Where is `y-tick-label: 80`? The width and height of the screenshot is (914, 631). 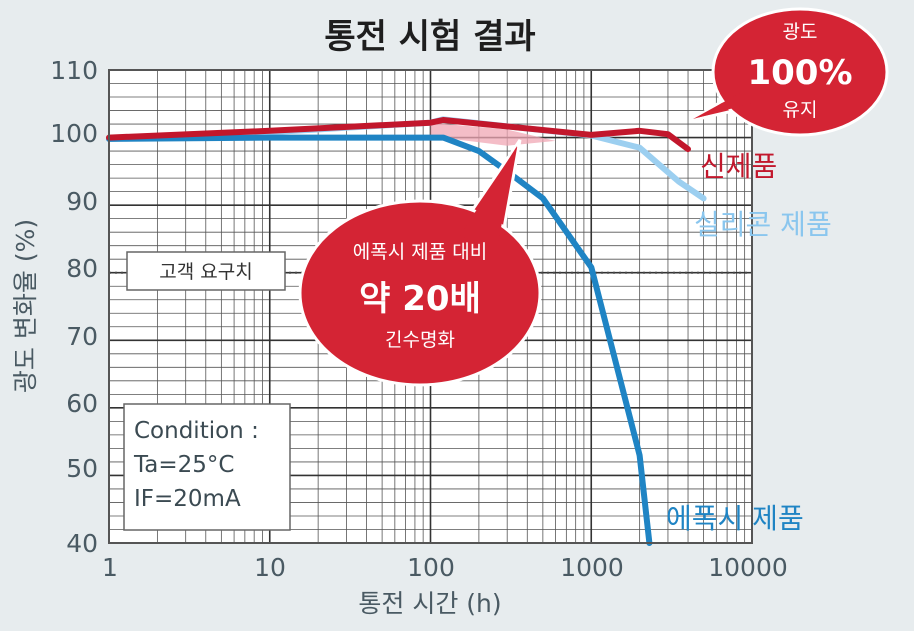 y-tick-label: 80 is located at coordinates (82, 268).